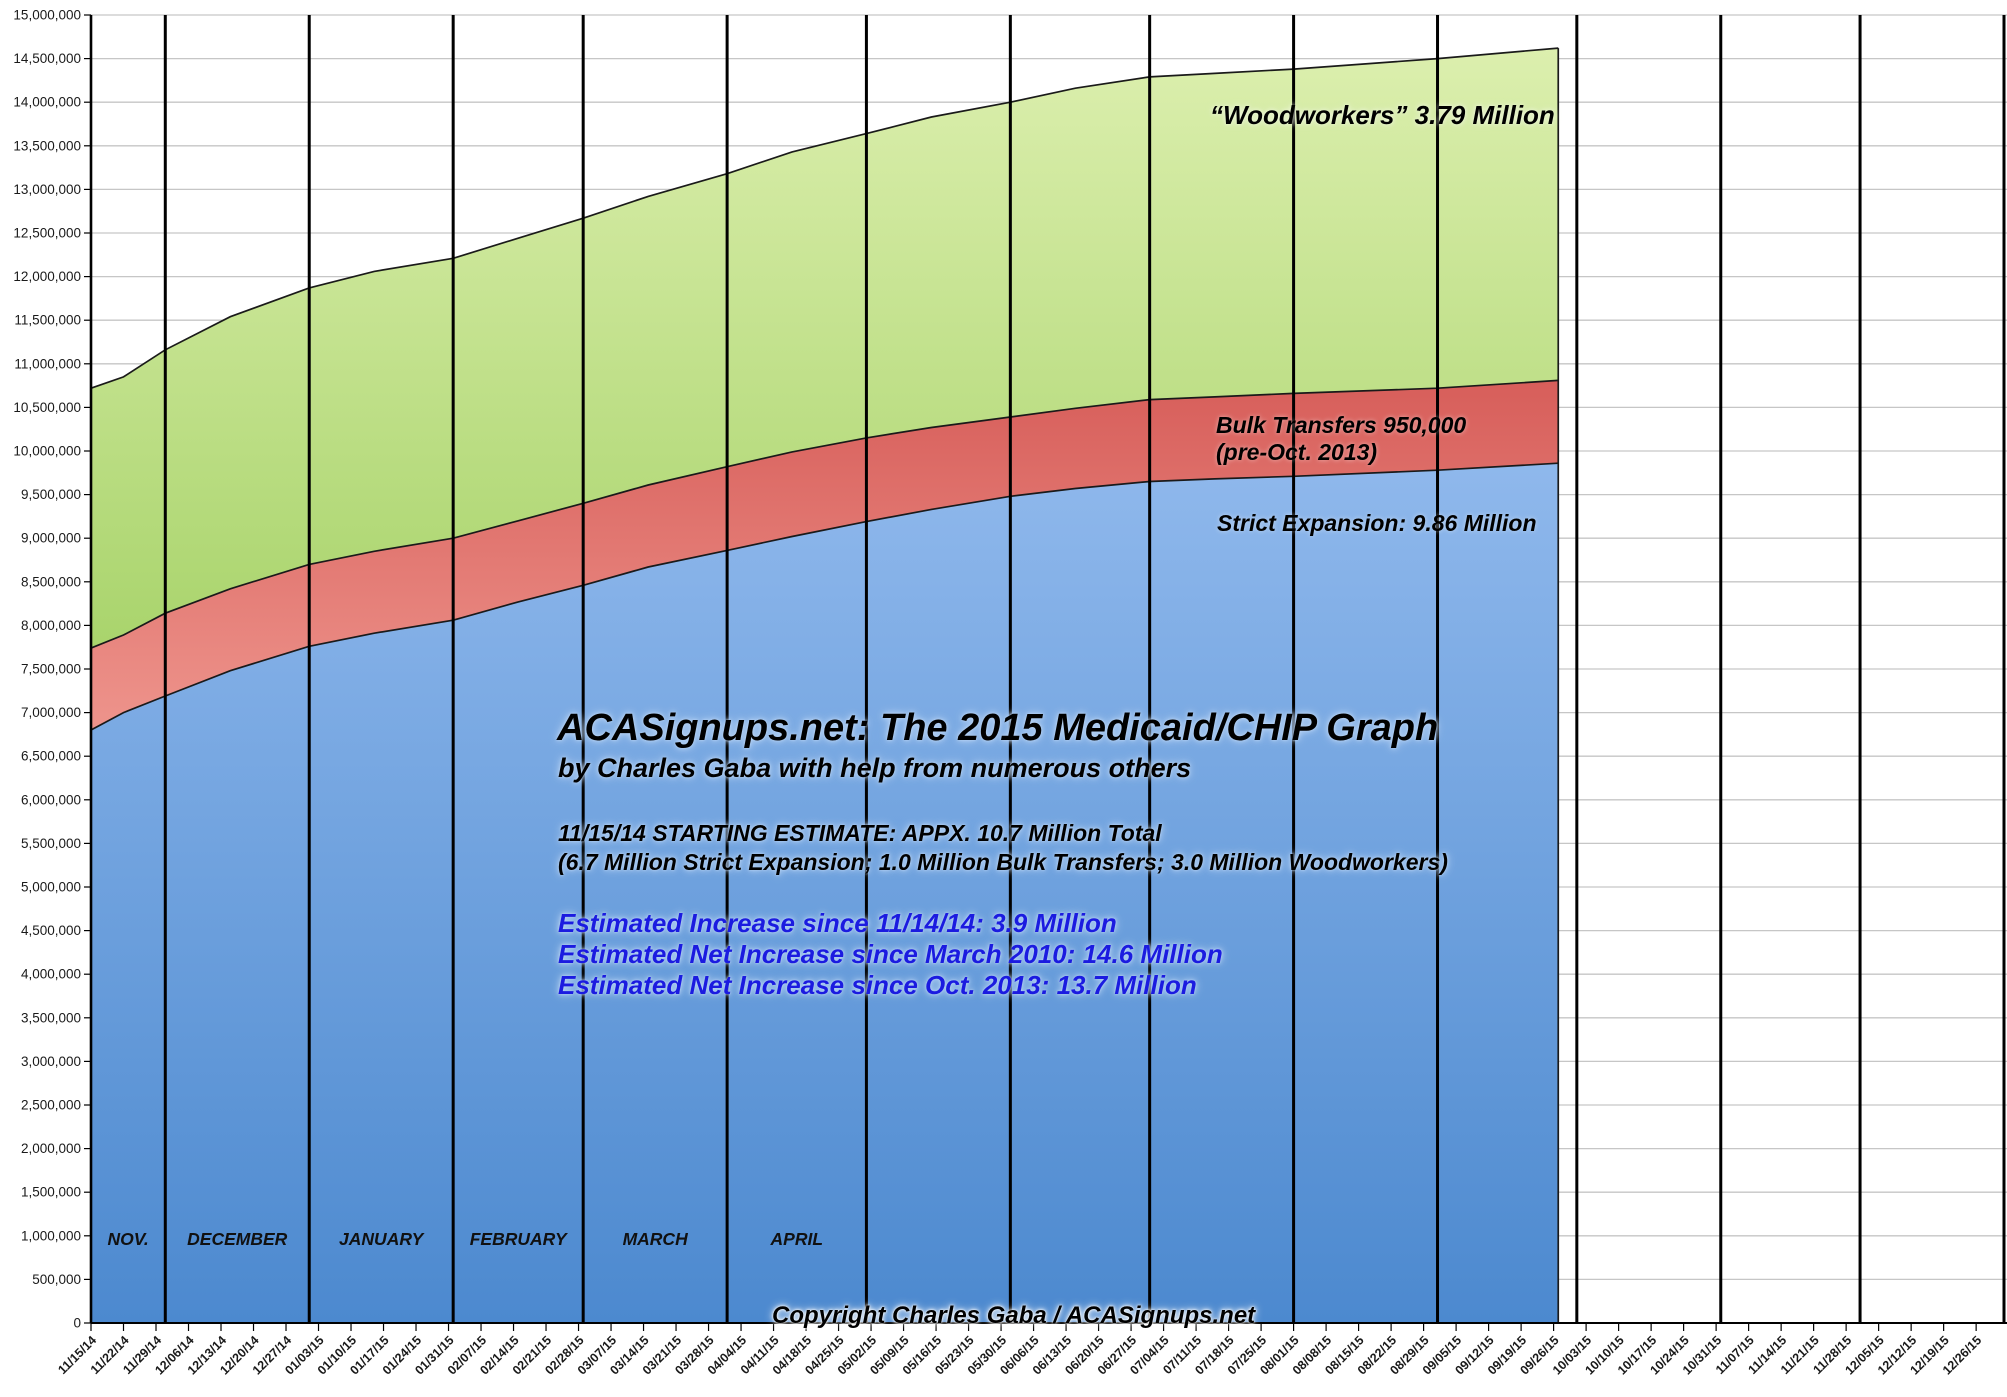 This screenshot has width=2007, height=1397. Describe the element at coordinates (1382, 115) in the screenshot. I see `series-label-woodworkers: “Woodworkers” 3.79 Million` at that location.